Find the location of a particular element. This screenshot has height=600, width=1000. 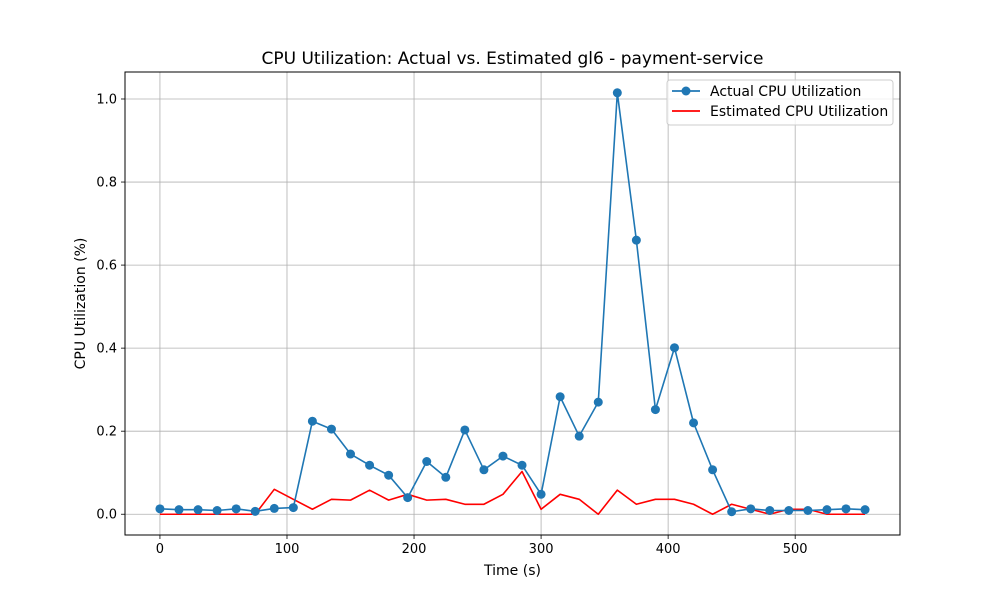

y-tick-label: 0.4 is located at coordinates (106, 349).